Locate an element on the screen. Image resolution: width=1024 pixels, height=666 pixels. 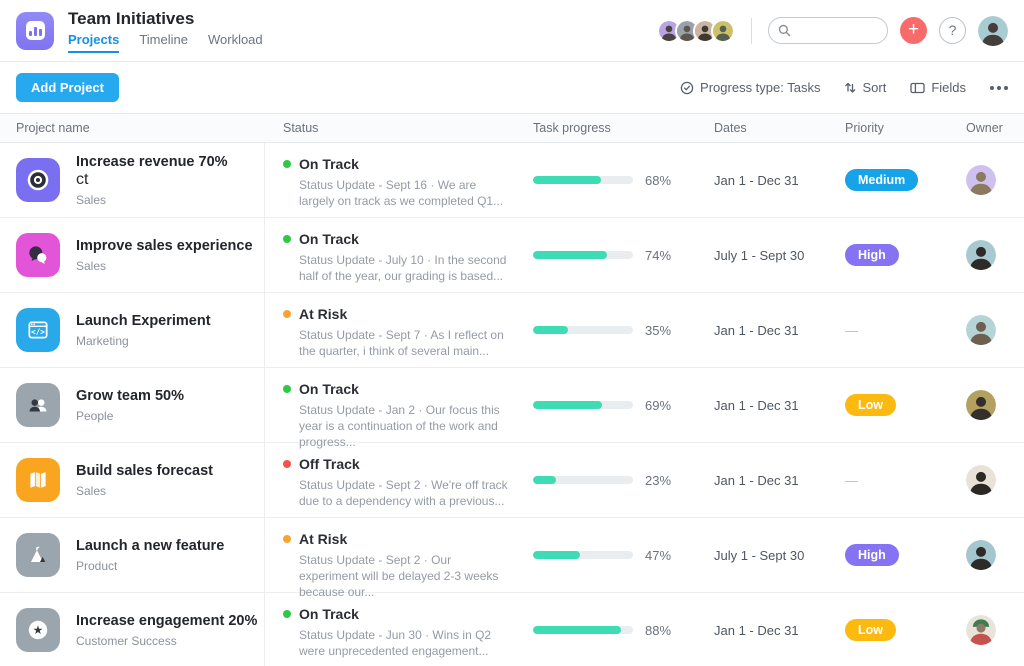
progress-percent: 68% is located at coordinates (658, 180).